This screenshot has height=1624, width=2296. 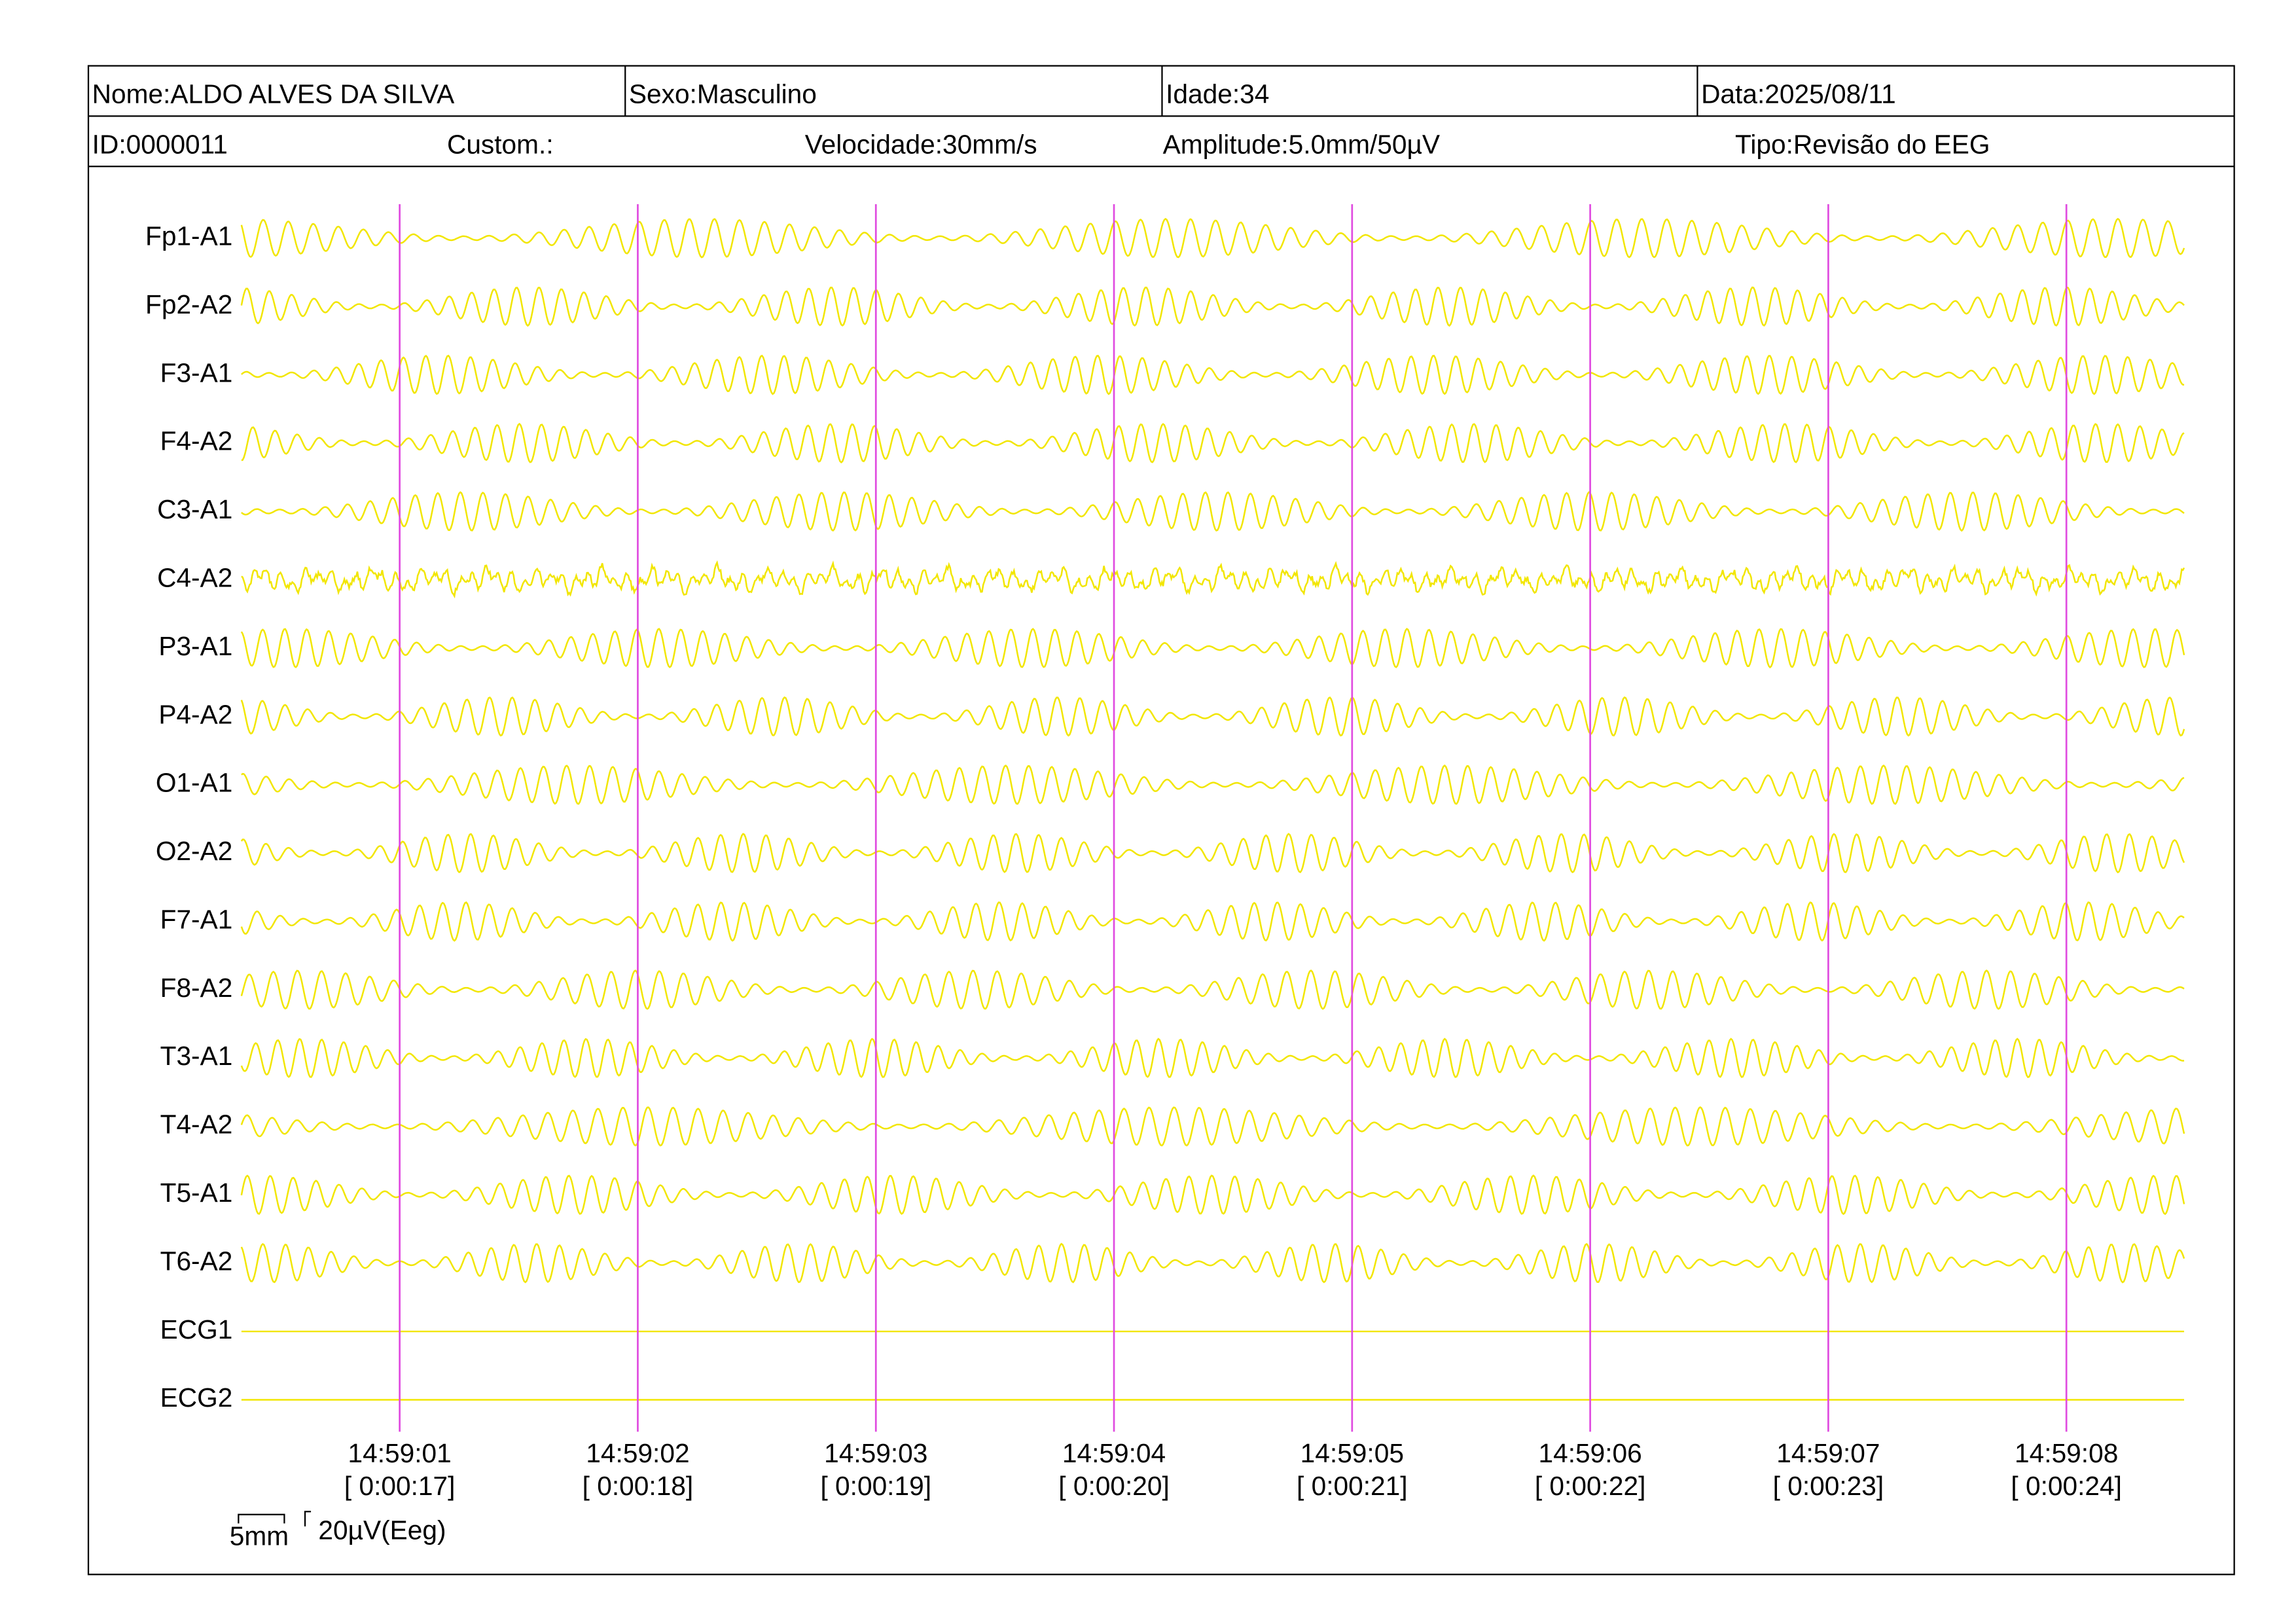 What do you see at coordinates (196, 373) in the screenshot?
I see `channel-label: F3-A1` at bounding box center [196, 373].